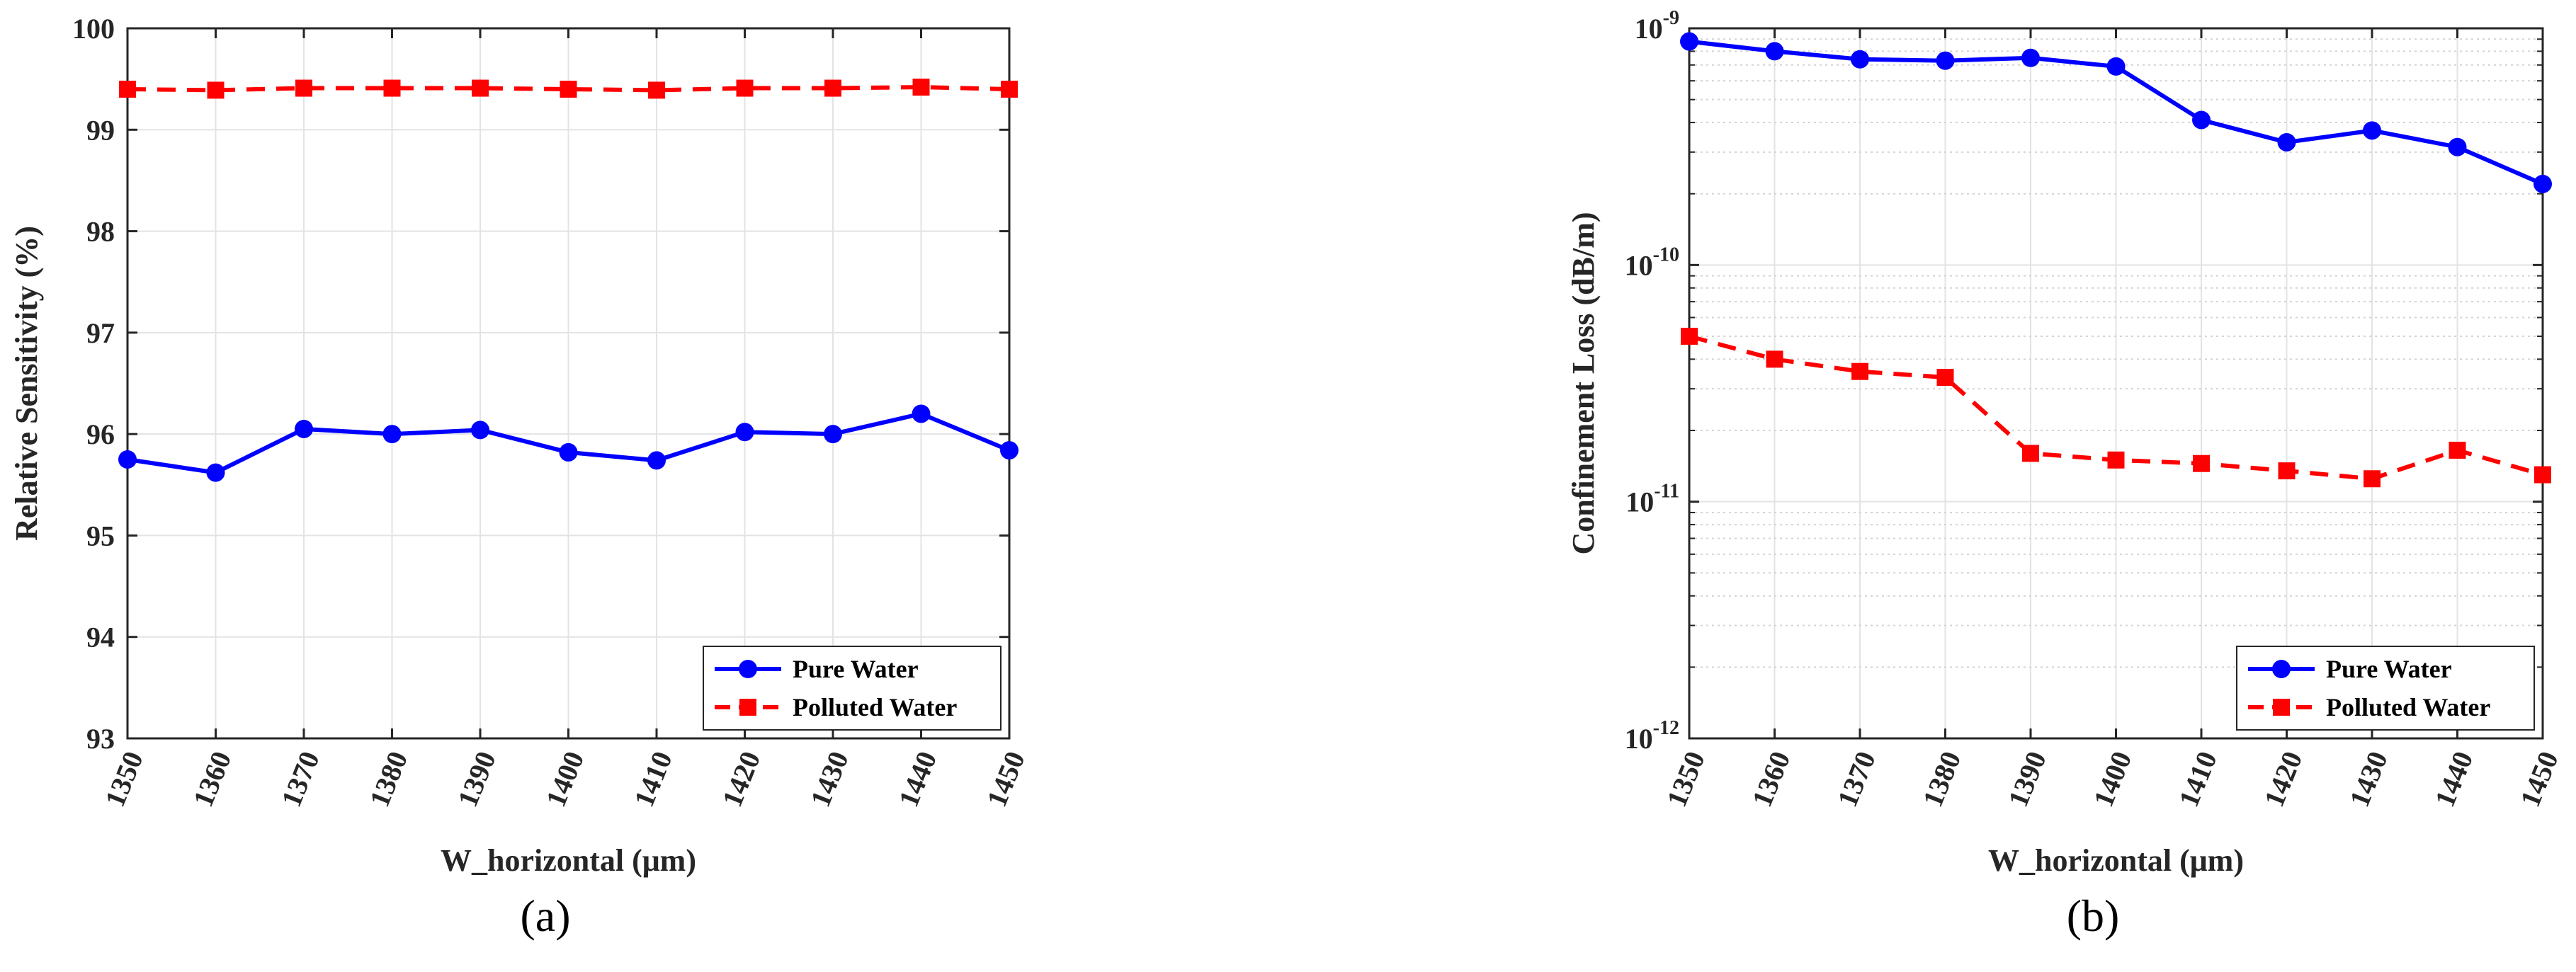  Describe the element at coordinates (93, 29) in the screenshot. I see `y-tick-label: 100` at that location.